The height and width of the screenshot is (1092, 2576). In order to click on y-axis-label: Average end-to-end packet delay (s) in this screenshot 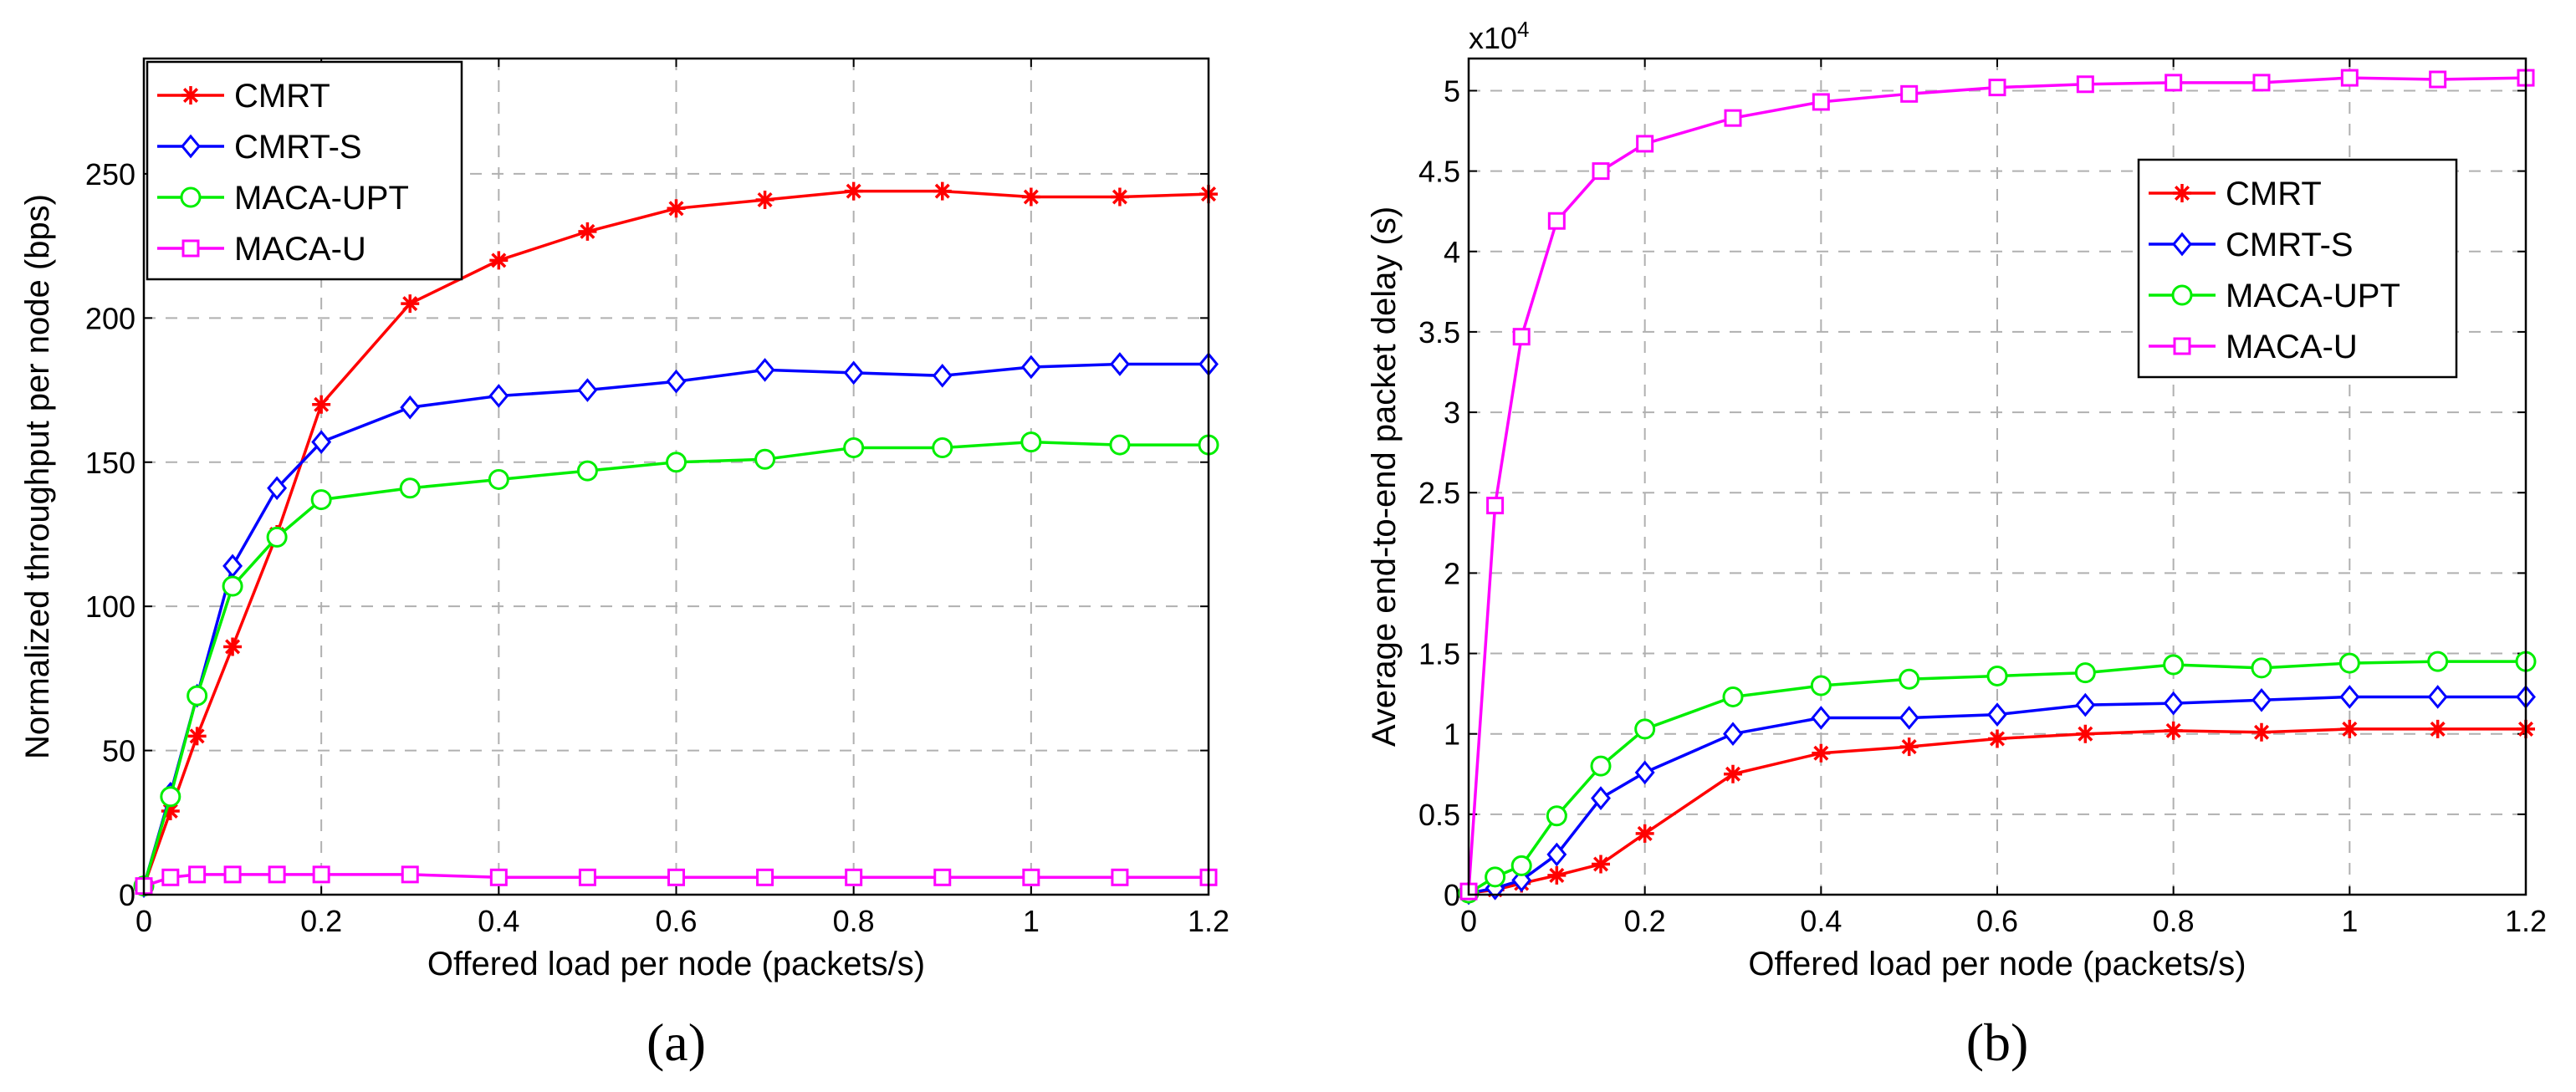, I will do `click(1384, 477)`.